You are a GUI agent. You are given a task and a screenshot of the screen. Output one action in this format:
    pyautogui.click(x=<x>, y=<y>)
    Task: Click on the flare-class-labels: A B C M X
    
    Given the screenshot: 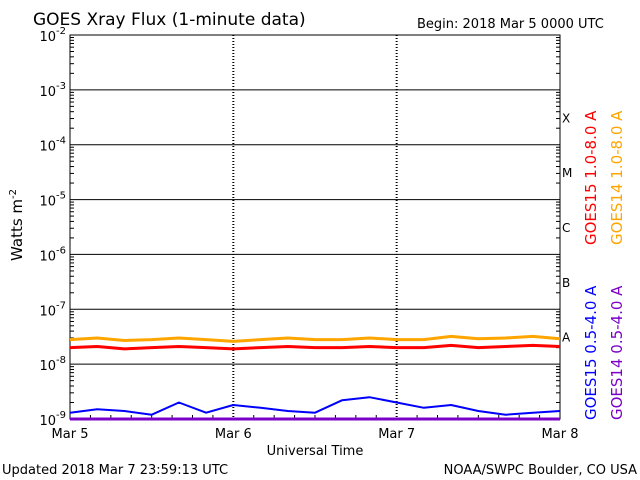 What is the action you would take?
    pyautogui.click(x=567, y=227)
    